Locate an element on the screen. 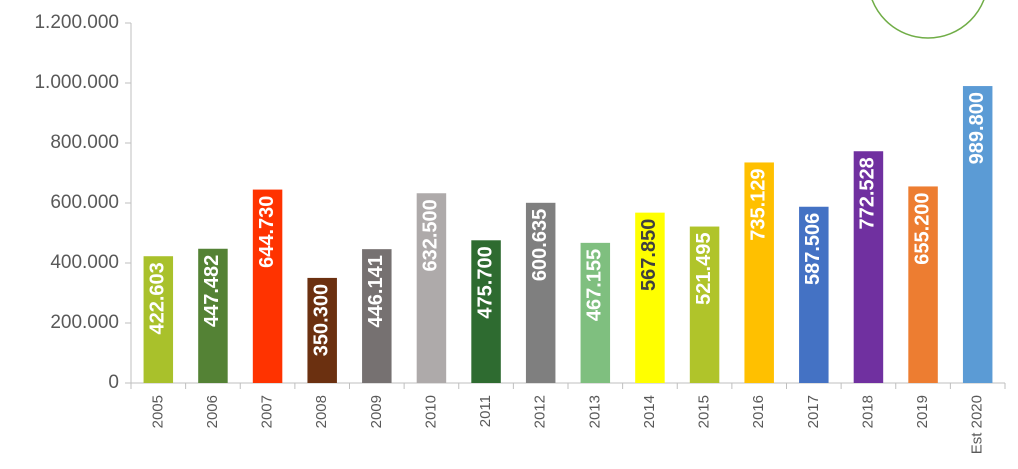 The image size is (1018, 469). data-label: 587.506 is located at coordinates (813, 249).